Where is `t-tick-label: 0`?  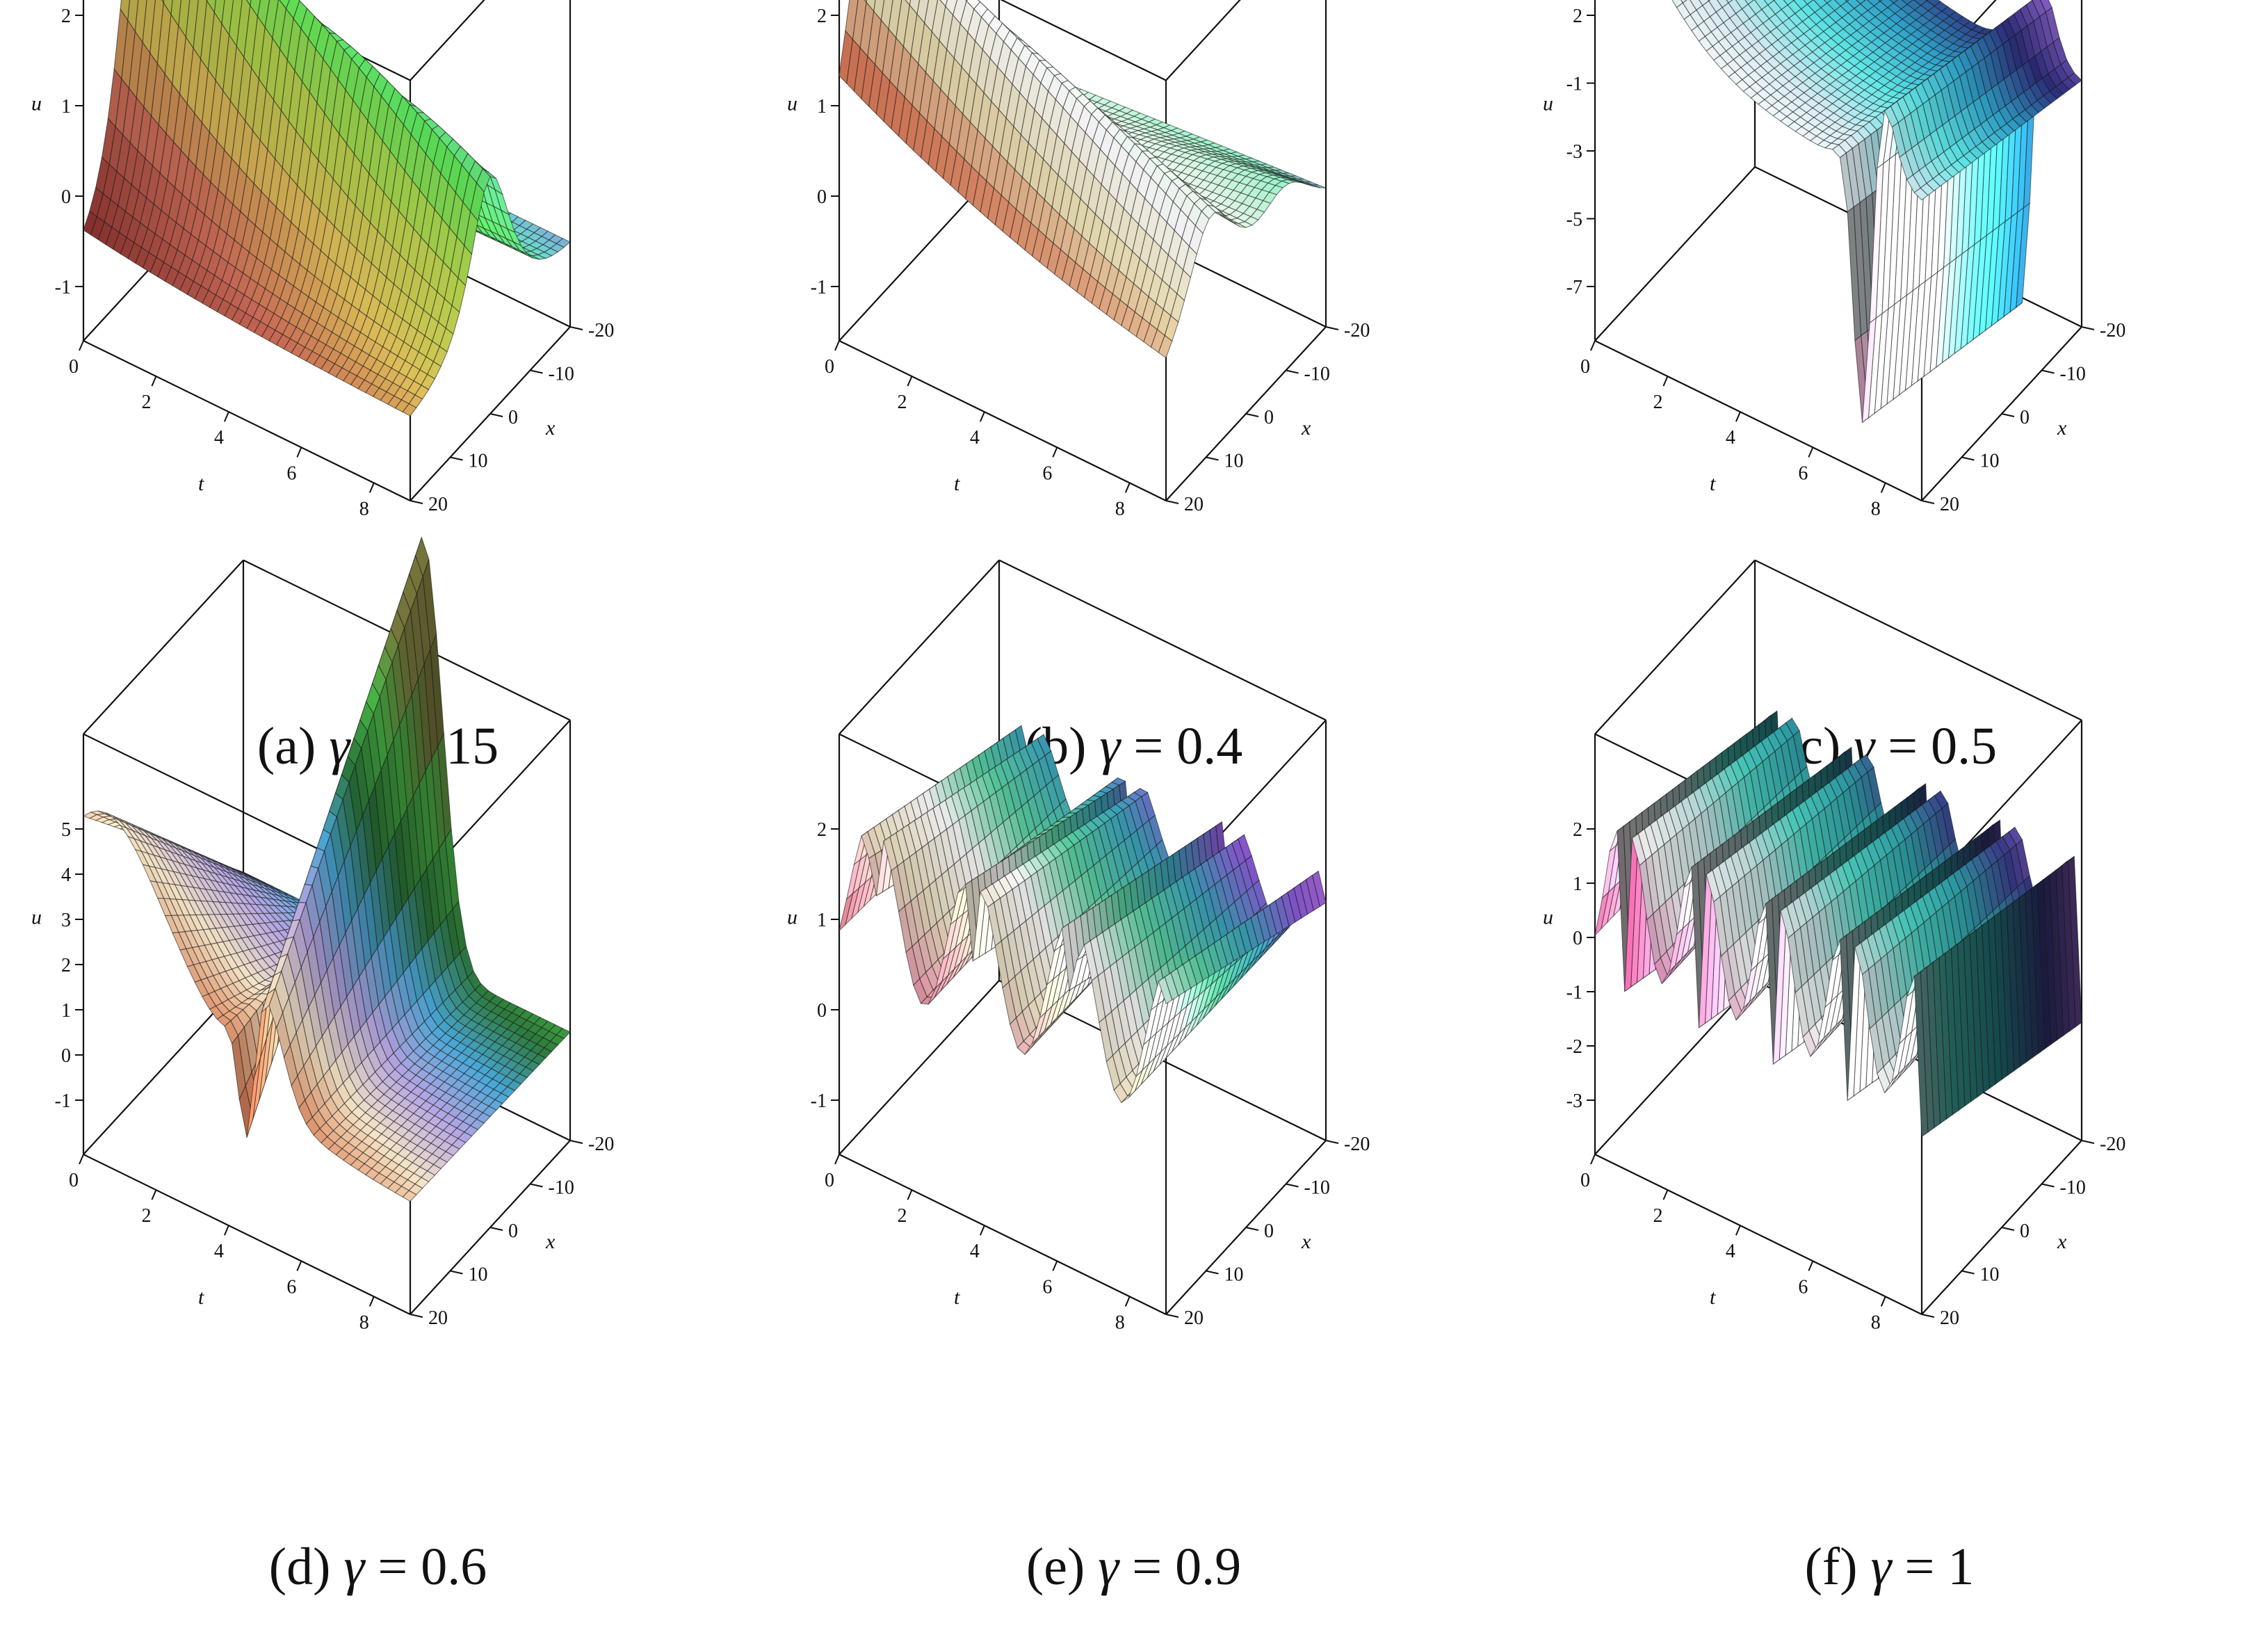 t-tick-label: 0 is located at coordinates (829, 367).